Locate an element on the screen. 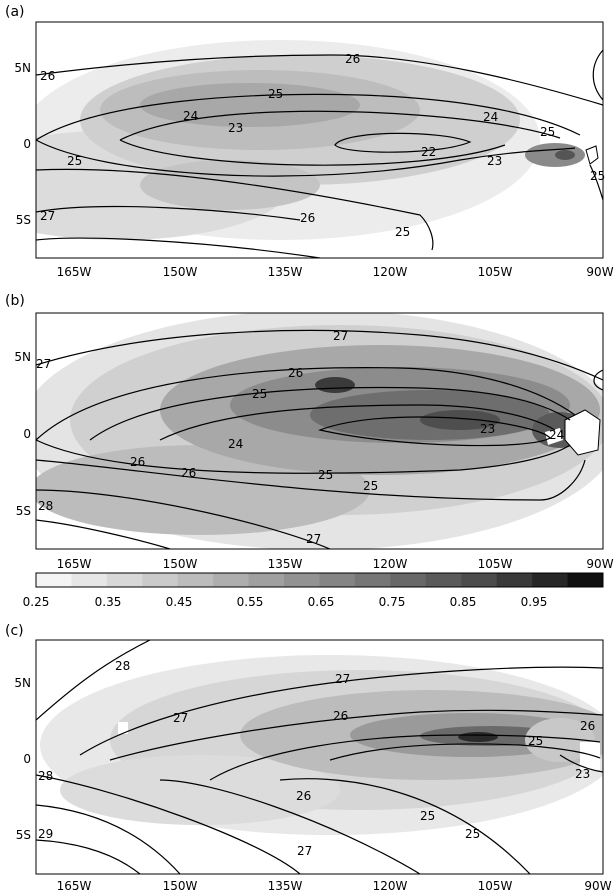 The image size is (615, 893). colorbar-tick-label: 0.55 is located at coordinates (250, 602).